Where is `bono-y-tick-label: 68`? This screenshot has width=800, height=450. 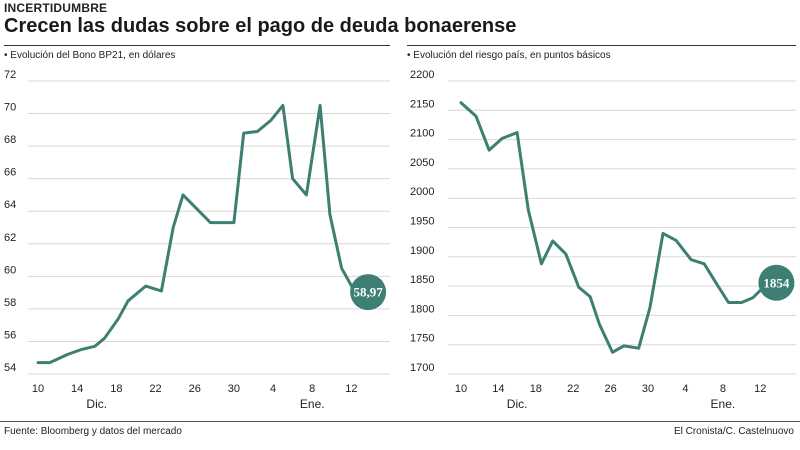 bono-y-tick-label: 68 is located at coordinates (10, 140).